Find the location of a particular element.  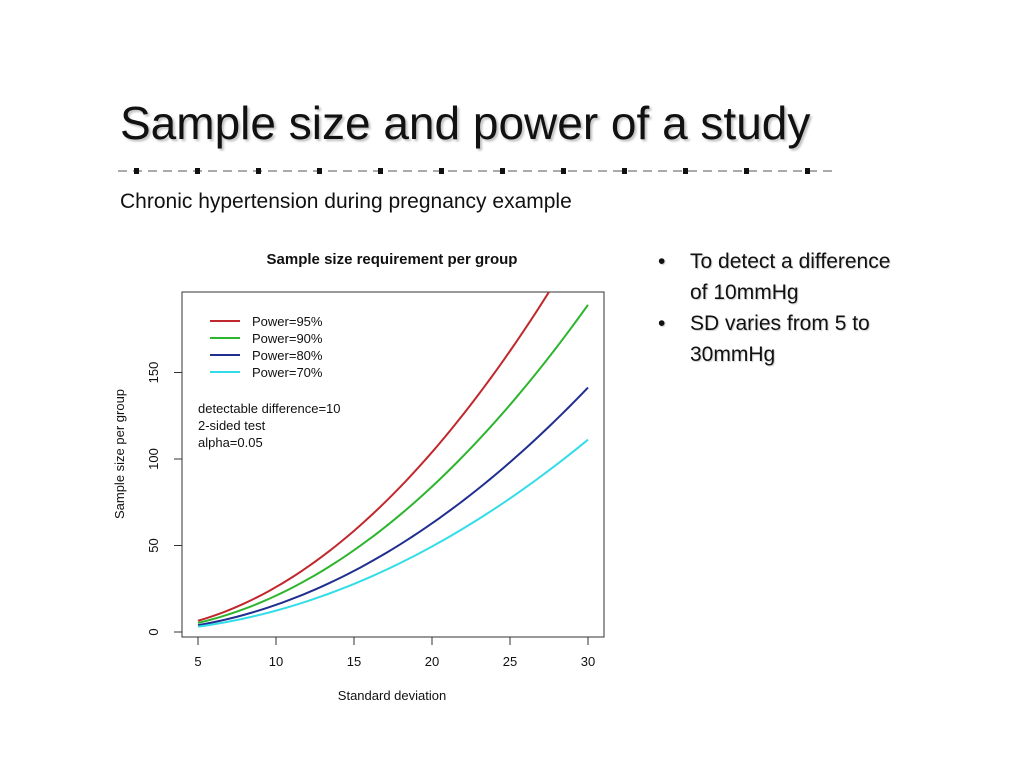

y-axis-label: Sample size per group is located at coordinates (119, 454).